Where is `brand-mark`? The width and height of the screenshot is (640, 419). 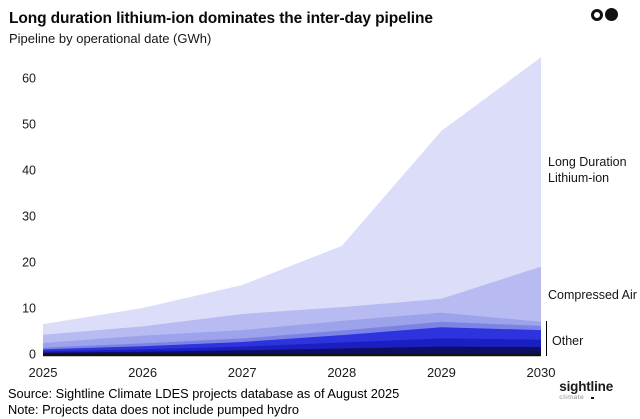
brand-mark is located at coordinates (604, 14).